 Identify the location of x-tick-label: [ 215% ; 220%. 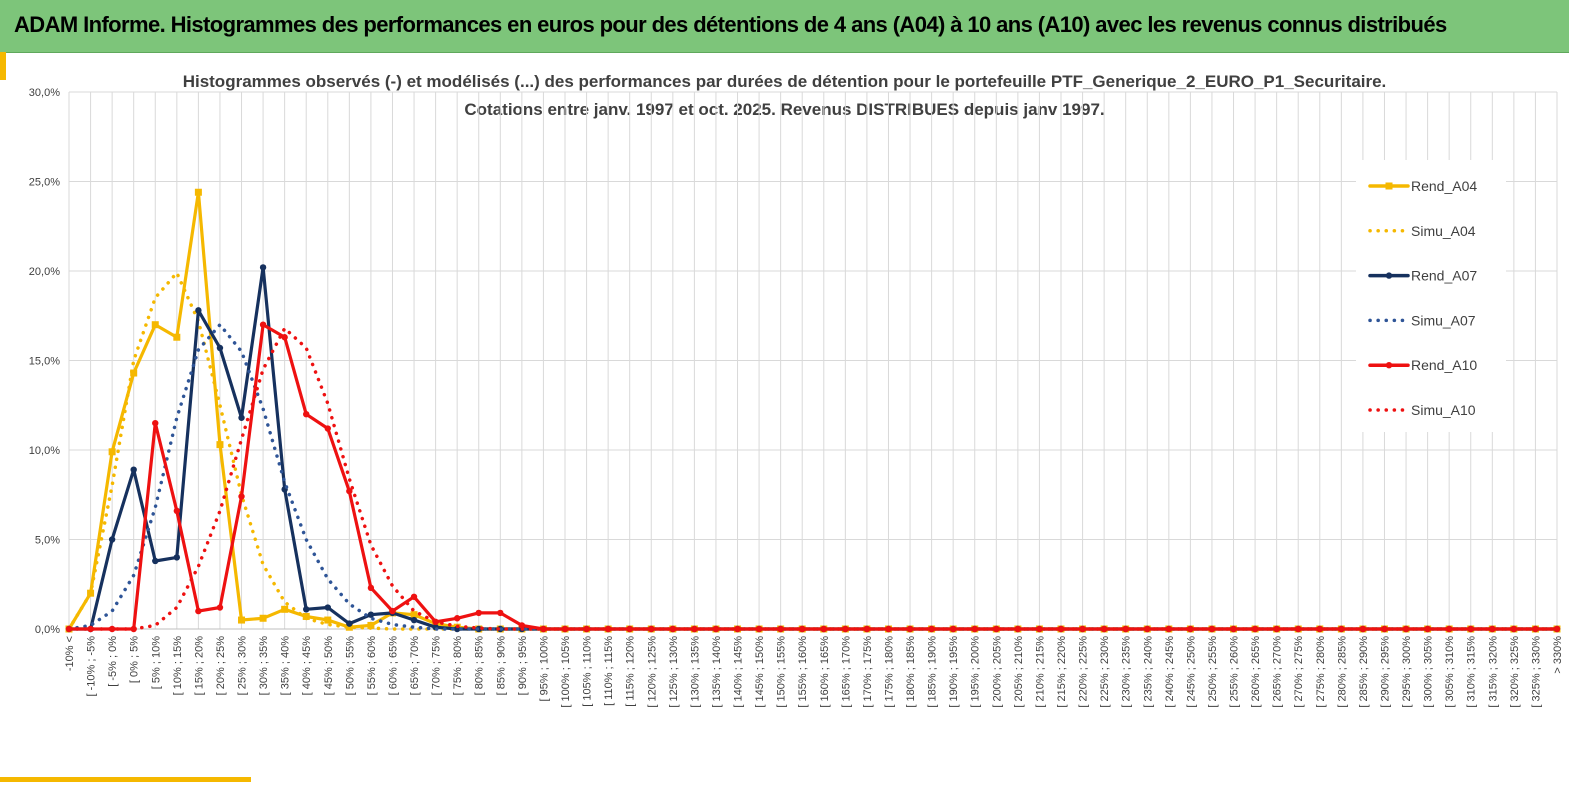
(1062, 672).